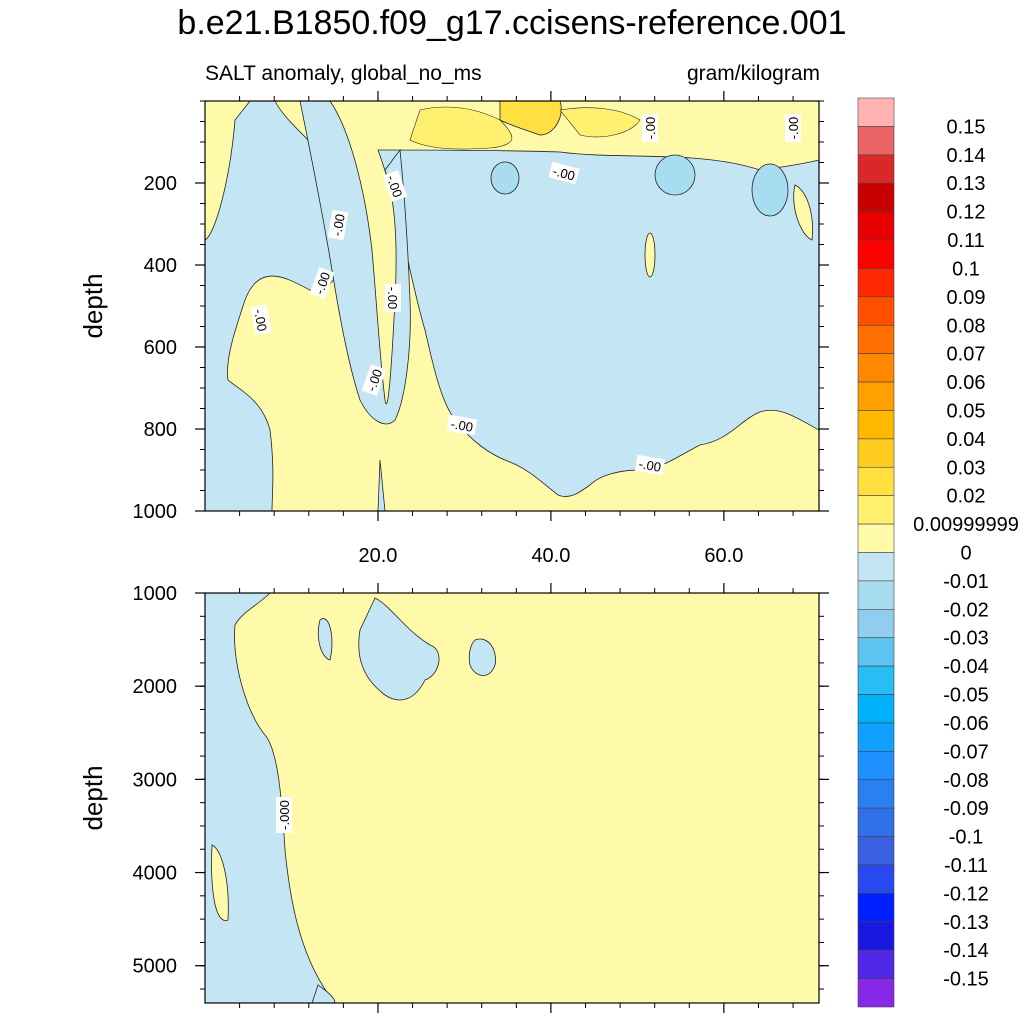 Image resolution: width=1024 pixels, height=1024 pixels. Describe the element at coordinates (753, 73) in the screenshot. I see `units-subtitle: gram/kilogram` at that location.